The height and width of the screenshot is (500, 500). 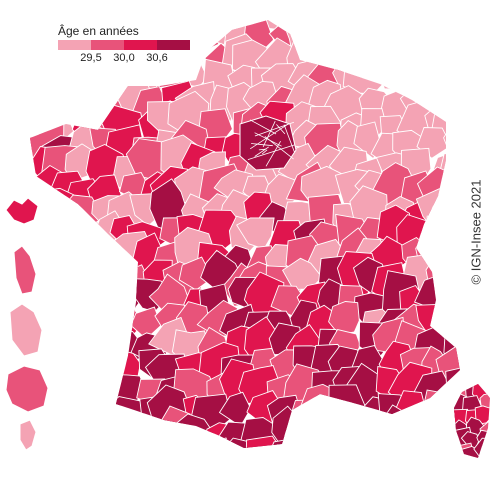 What do you see at coordinates (25, 270) in the screenshot?
I see `martinique` at bounding box center [25, 270].